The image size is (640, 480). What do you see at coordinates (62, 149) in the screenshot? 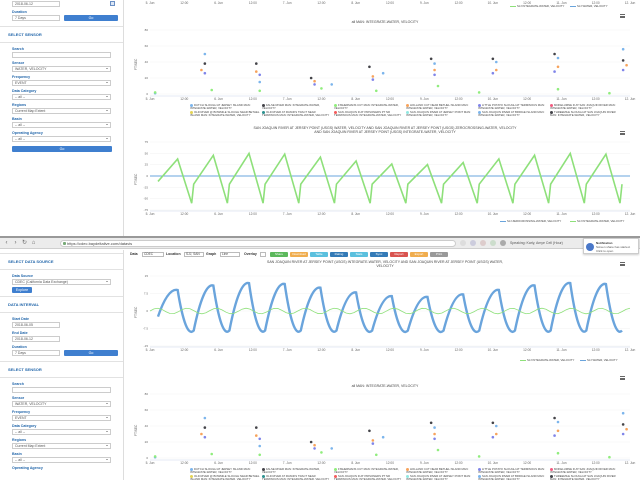
I see `go-sensor-button: Go` at bounding box center [62, 149].